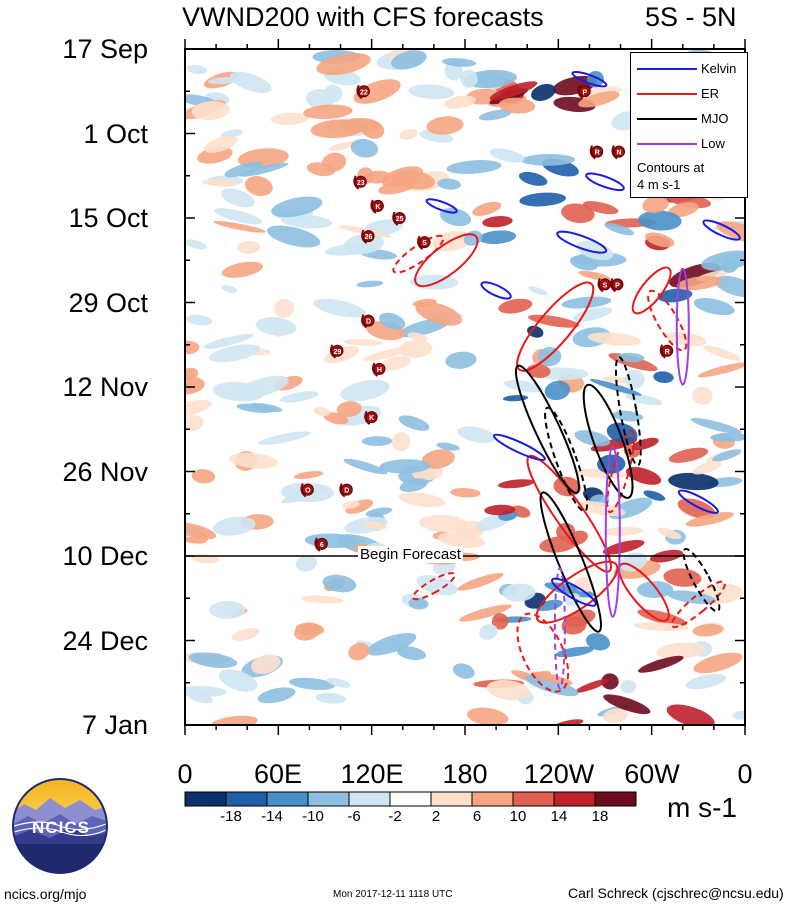 The height and width of the screenshot is (907, 809). Describe the element at coordinates (424, 242) in the screenshot. I see `storm-marker: S` at that location.